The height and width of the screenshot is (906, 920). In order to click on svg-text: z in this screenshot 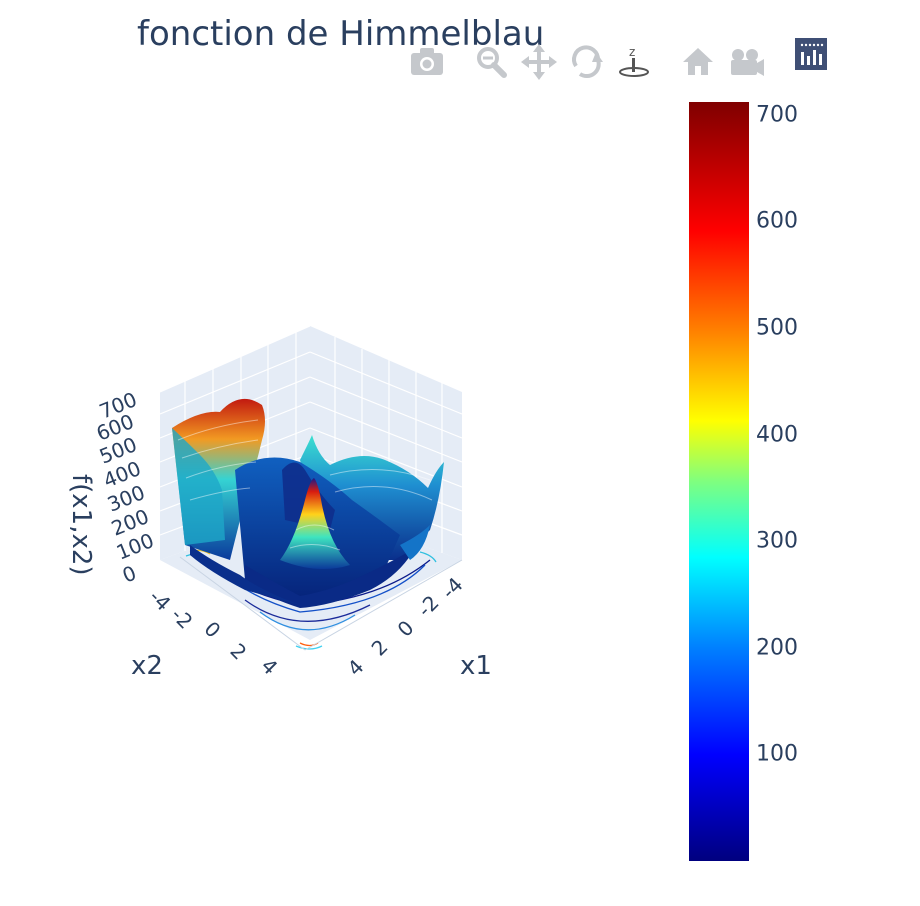, I will do `click(632, 52)`.